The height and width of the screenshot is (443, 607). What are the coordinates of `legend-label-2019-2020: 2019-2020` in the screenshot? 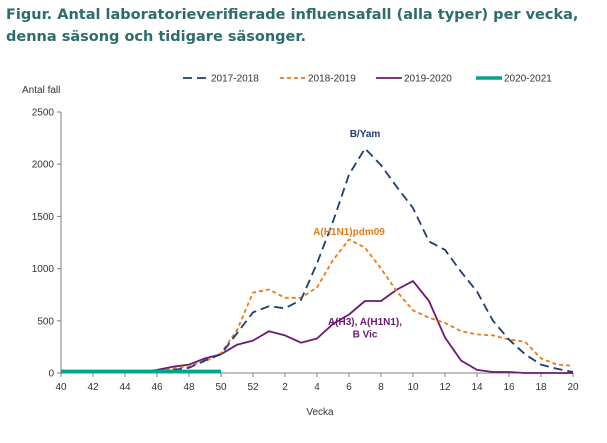 It's located at (428, 79).